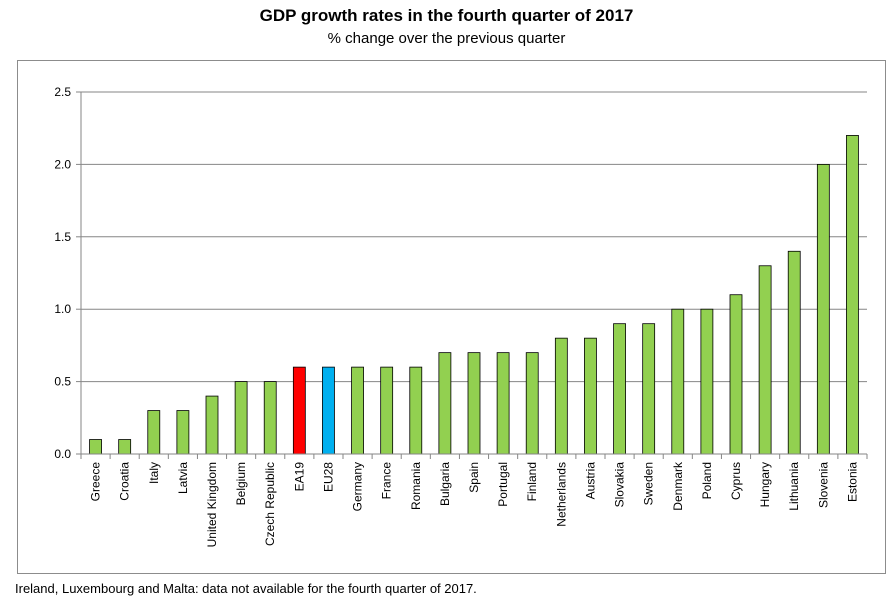  What do you see at coordinates (212, 425) in the screenshot?
I see `bar-united-kingdom` at bounding box center [212, 425].